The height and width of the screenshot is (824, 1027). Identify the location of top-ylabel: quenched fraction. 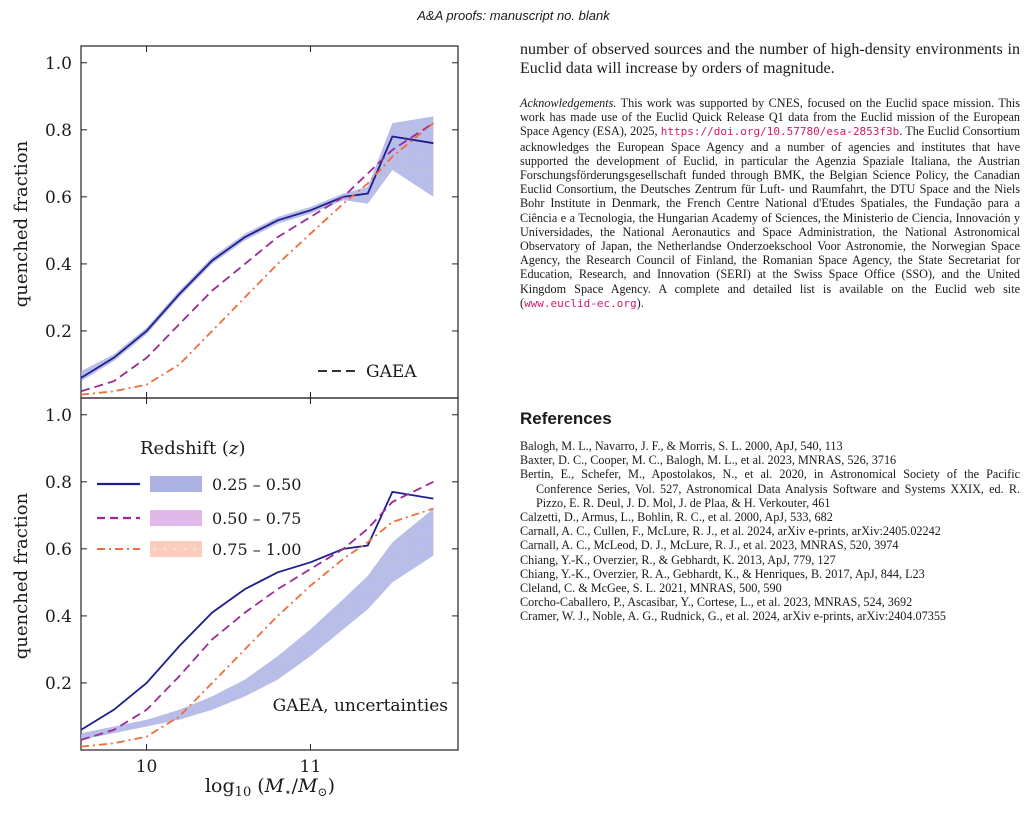
(21, 223).